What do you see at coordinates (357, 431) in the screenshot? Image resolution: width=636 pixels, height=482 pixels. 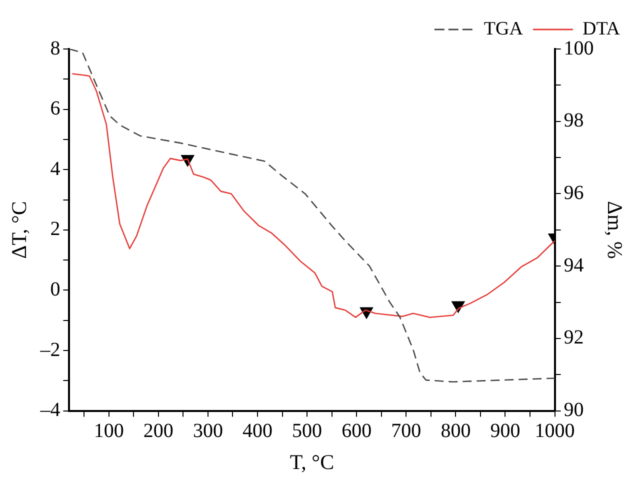 I see `x-tick-label: 600` at bounding box center [357, 431].